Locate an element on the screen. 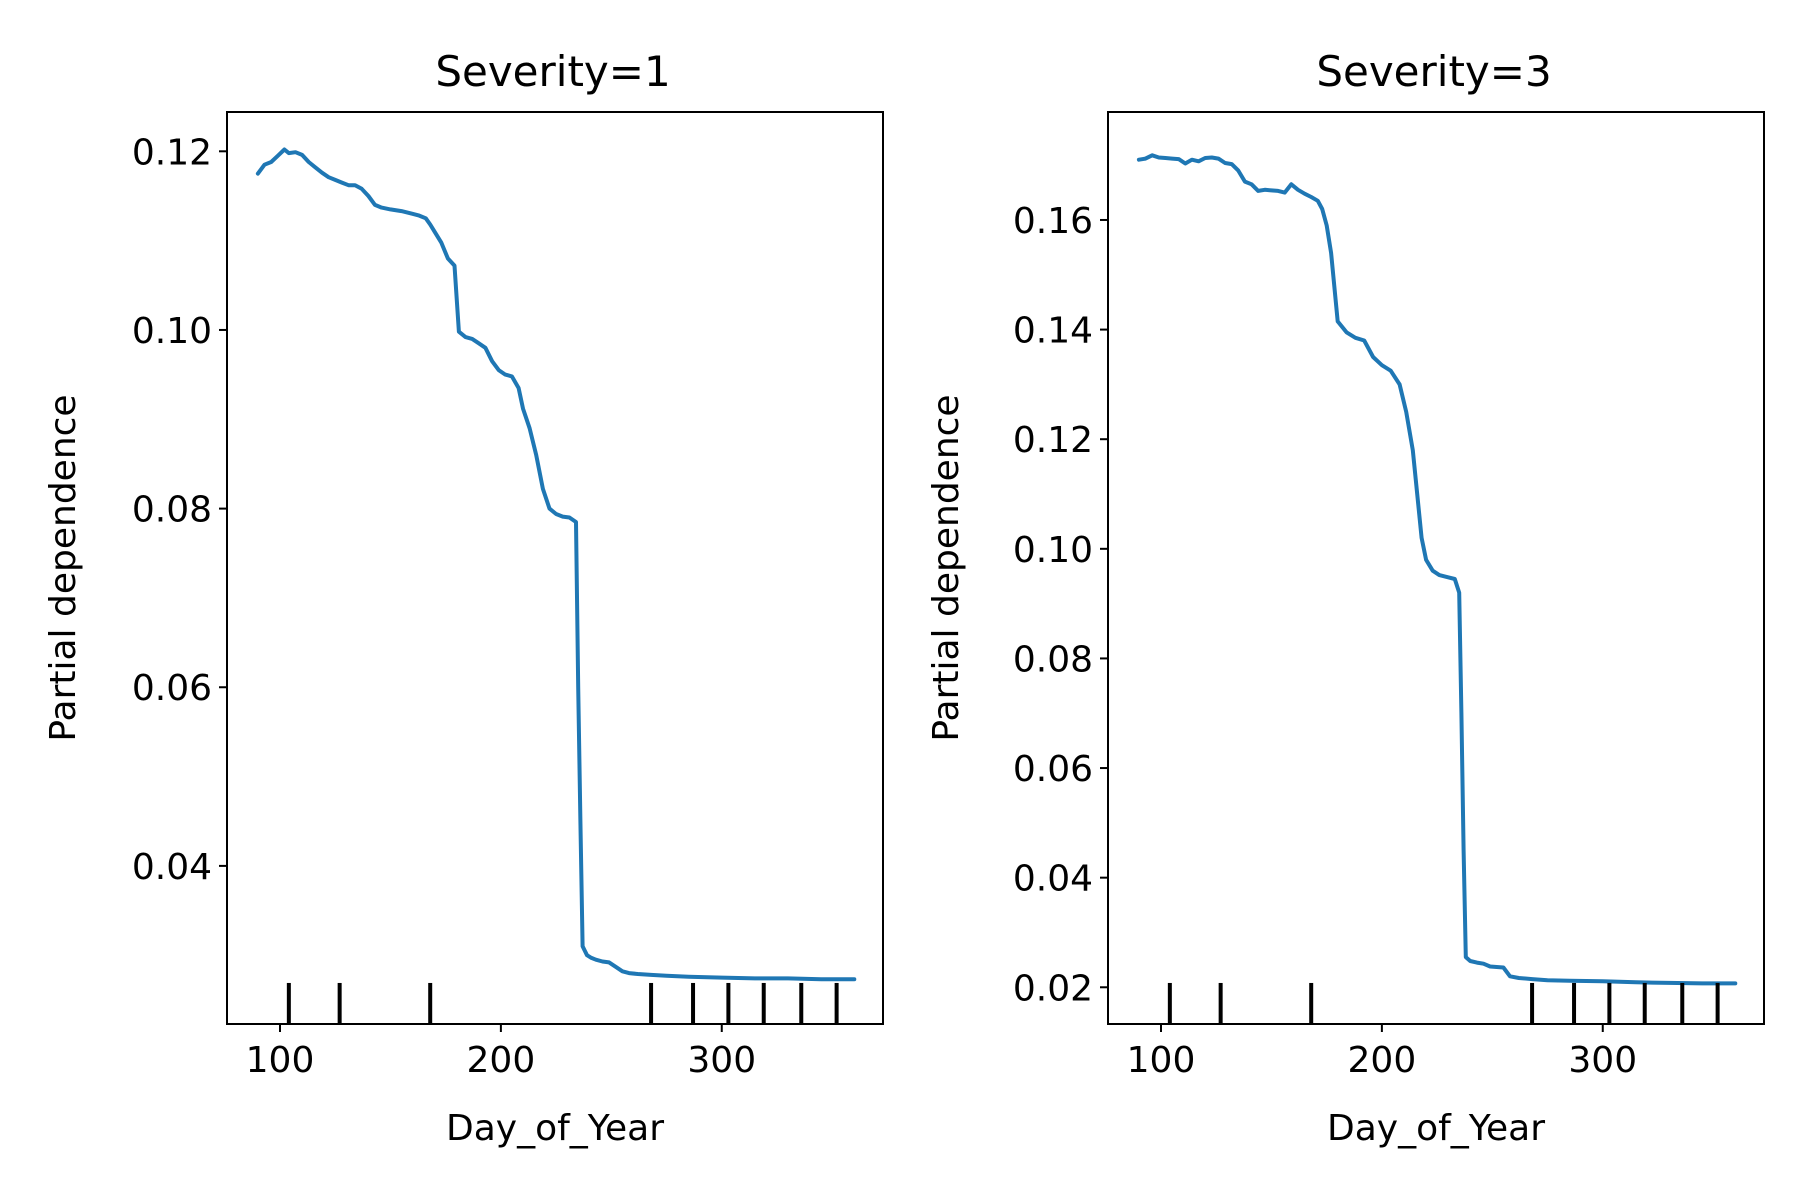  y-tick-label: 0.16 is located at coordinates (1053, 221).